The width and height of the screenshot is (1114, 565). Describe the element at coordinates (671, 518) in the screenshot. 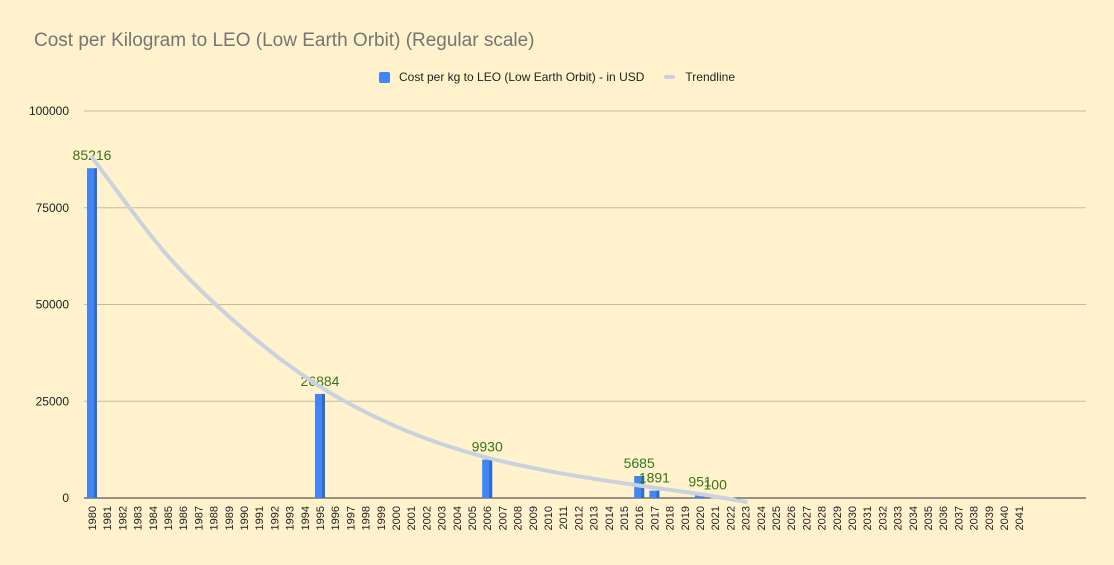

I see `x-tick-label: 2018` at that location.